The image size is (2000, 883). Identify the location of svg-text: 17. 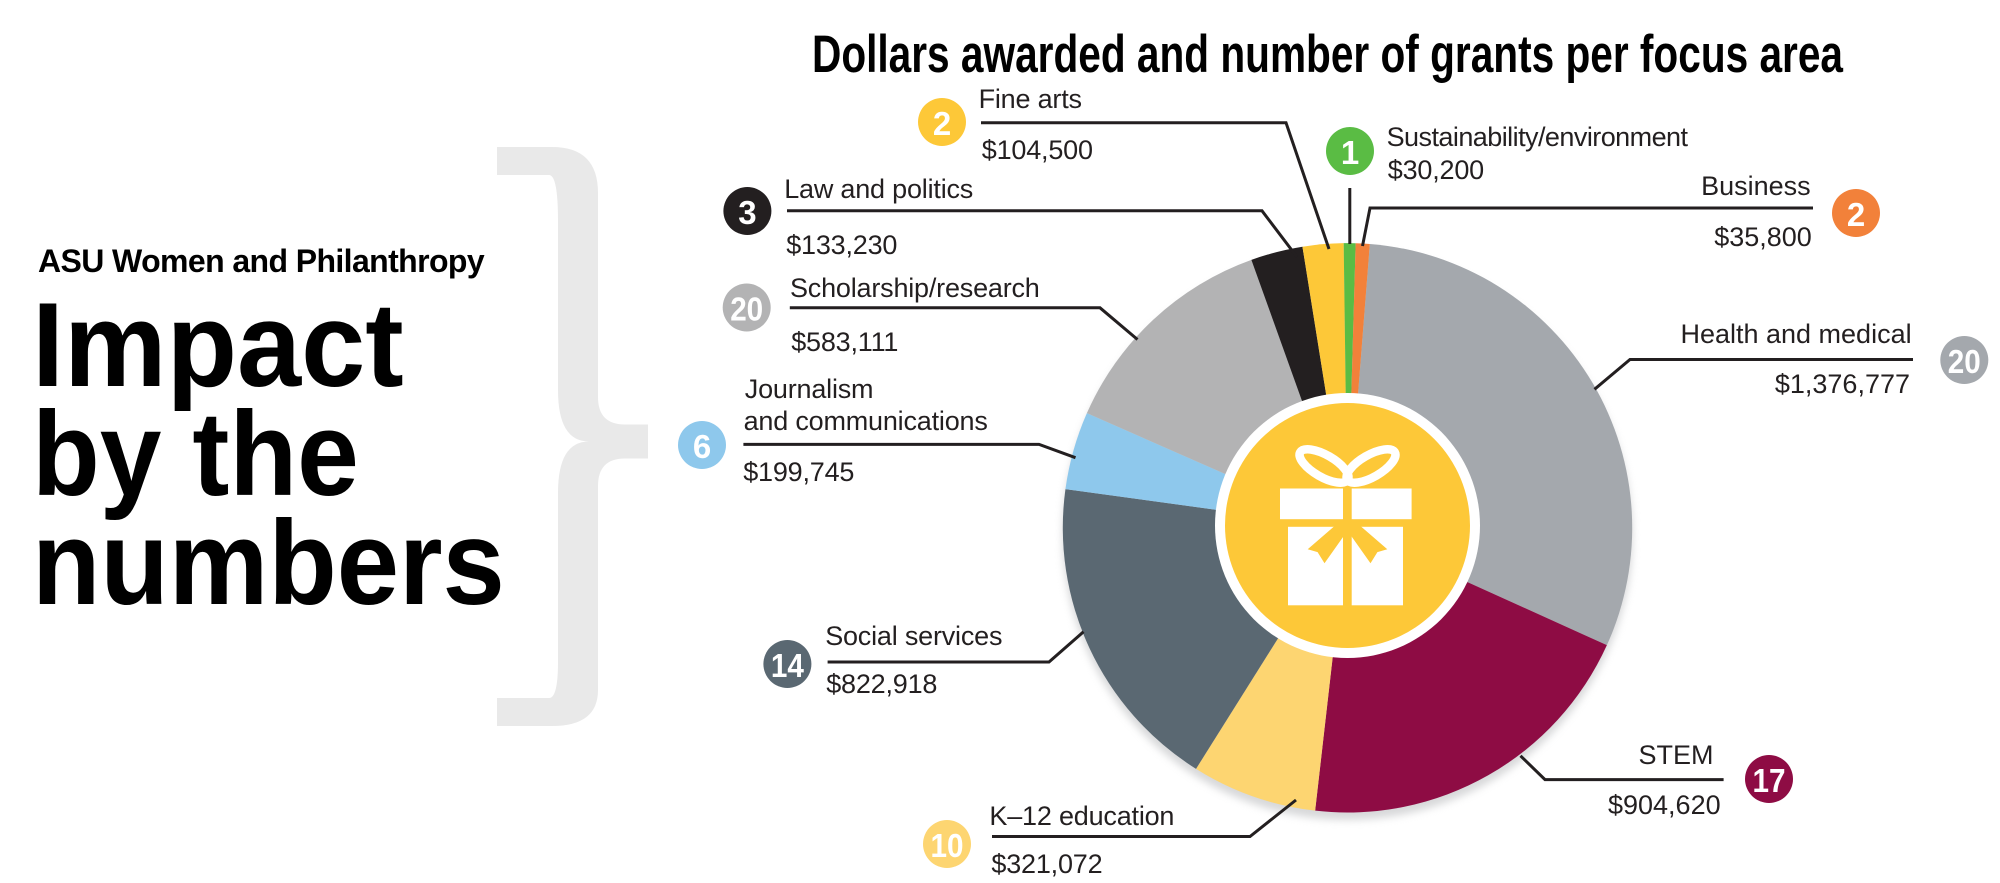
(1769, 780).